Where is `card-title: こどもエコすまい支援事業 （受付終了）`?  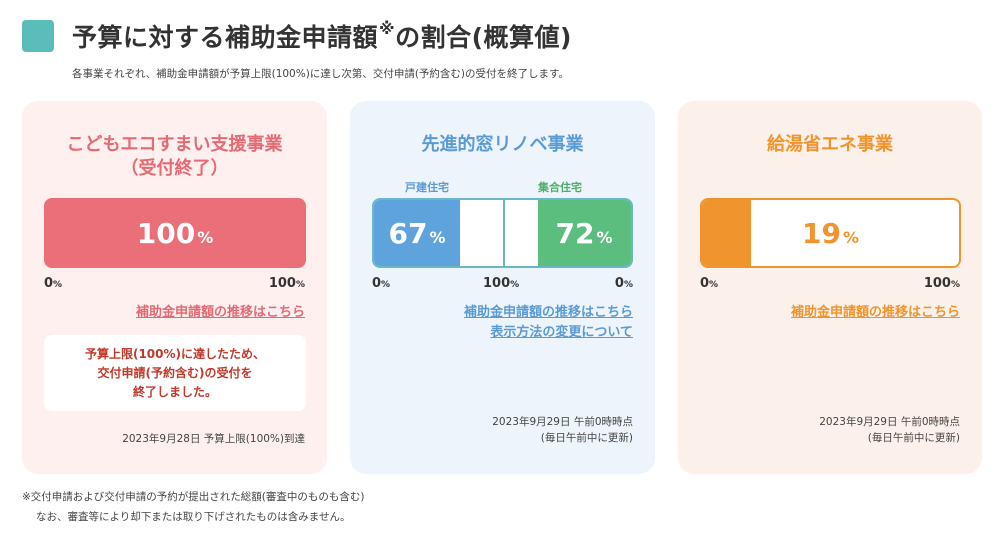
card-title: こどもエコすまい支援事業 （受付終了） is located at coordinates (174, 156).